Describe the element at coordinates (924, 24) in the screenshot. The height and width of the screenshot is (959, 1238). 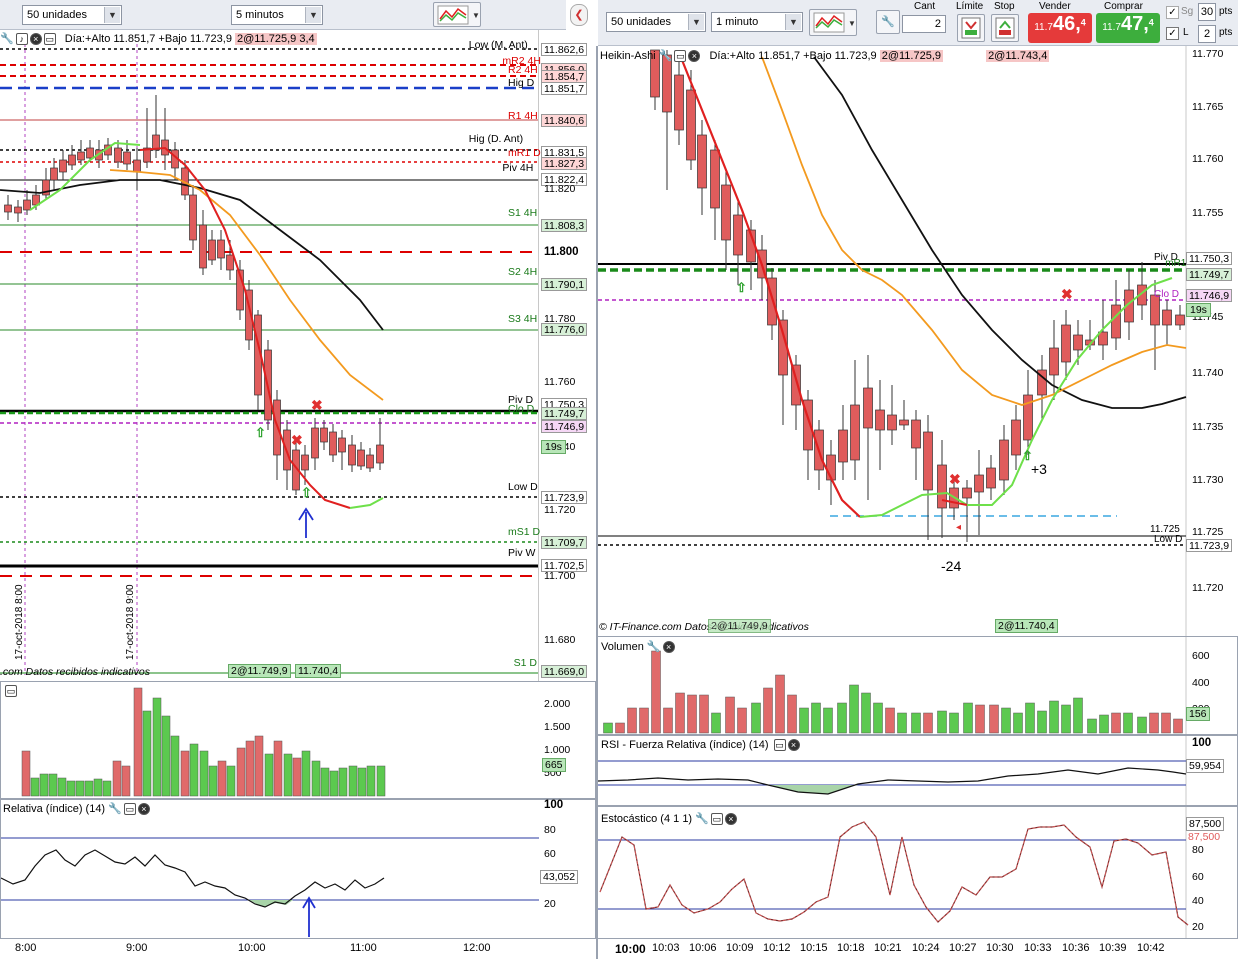
I see `cant-input: 2` at that location.